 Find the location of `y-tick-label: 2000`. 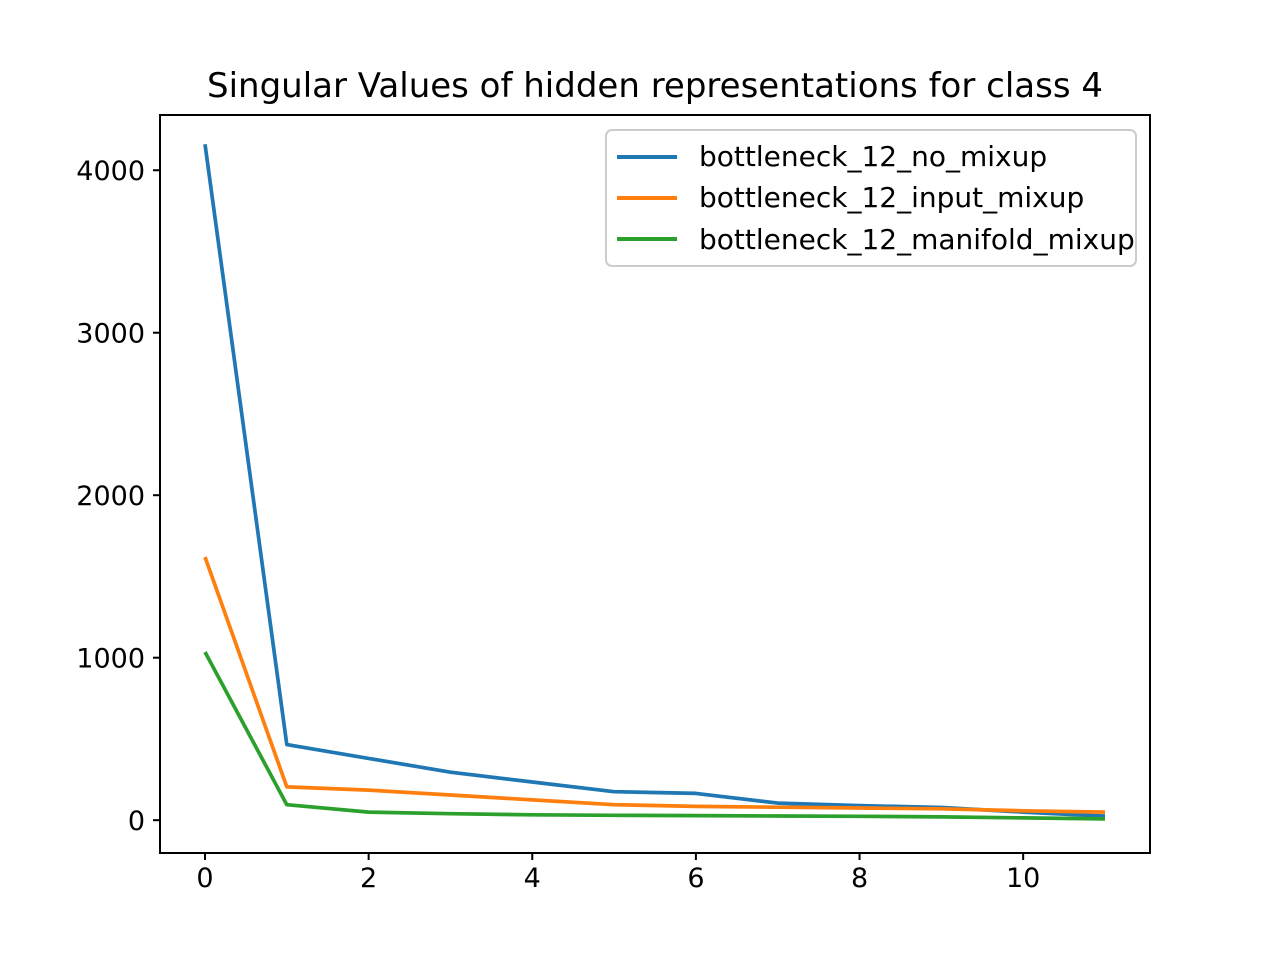

y-tick-label: 2000 is located at coordinates (110, 496).